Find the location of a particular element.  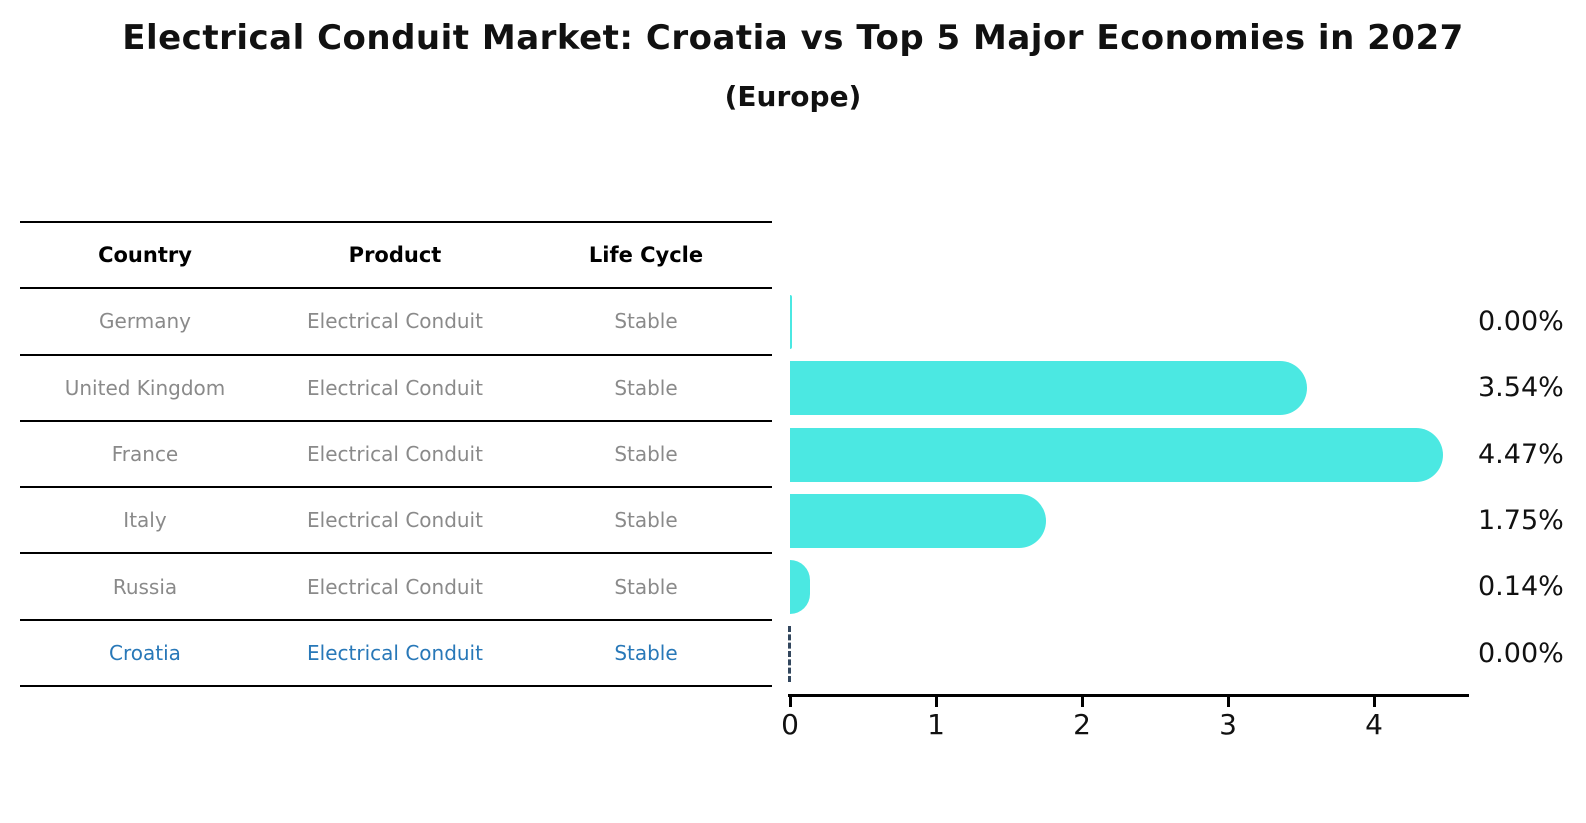

value-label-france: 4.47% is located at coordinates (1521, 454).